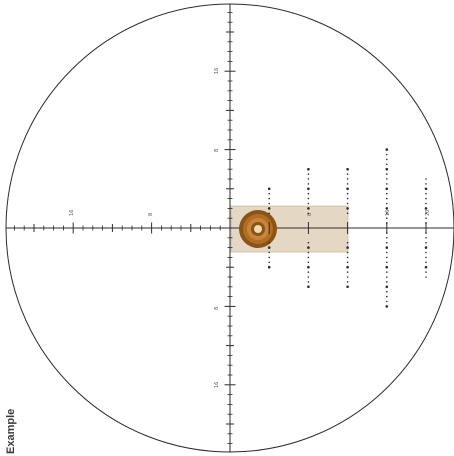  I want to click on holdover-dots, so click(347, 228).